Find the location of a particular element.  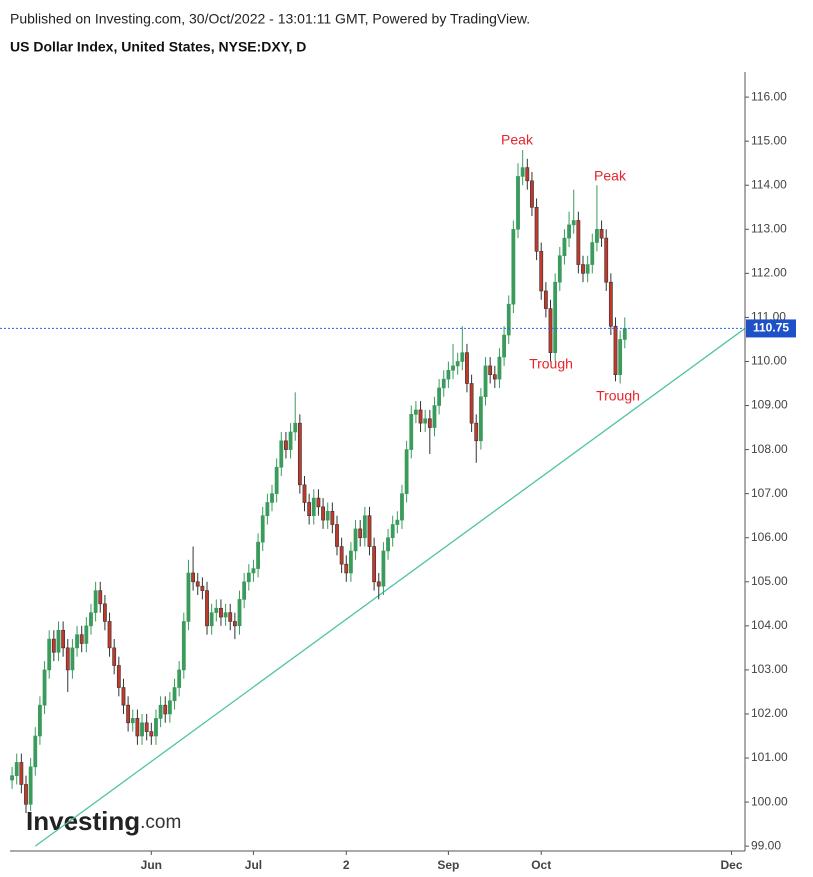

y-tick-label: 104.00 is located at coordinates (769, 625).